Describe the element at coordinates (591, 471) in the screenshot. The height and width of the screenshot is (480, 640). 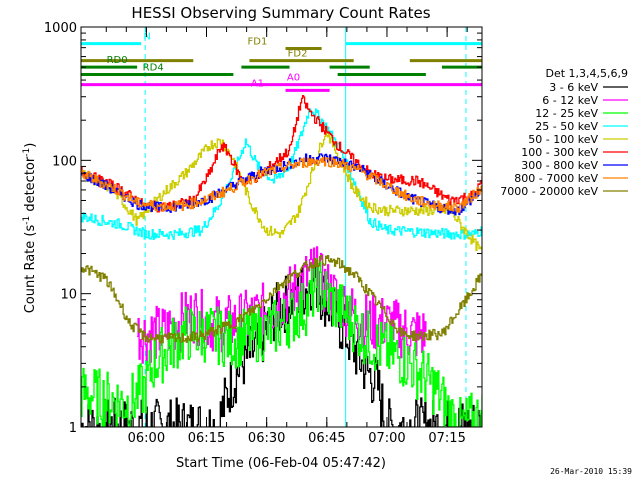
I see `footer-timestamp: 26-Mar-2010 15:39` at that location.